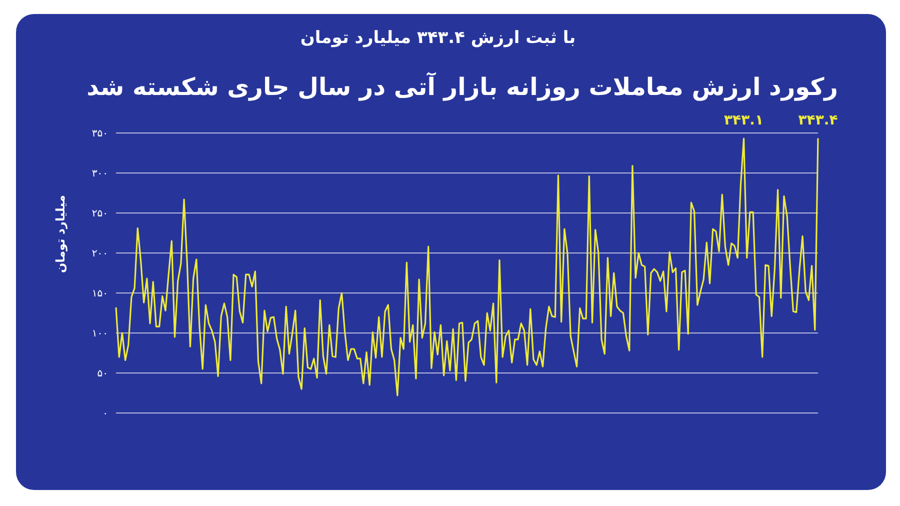 This screenshot has height=506, width=900. I want to click on y-tick-label: ۳۵۰, so click(100, 134).